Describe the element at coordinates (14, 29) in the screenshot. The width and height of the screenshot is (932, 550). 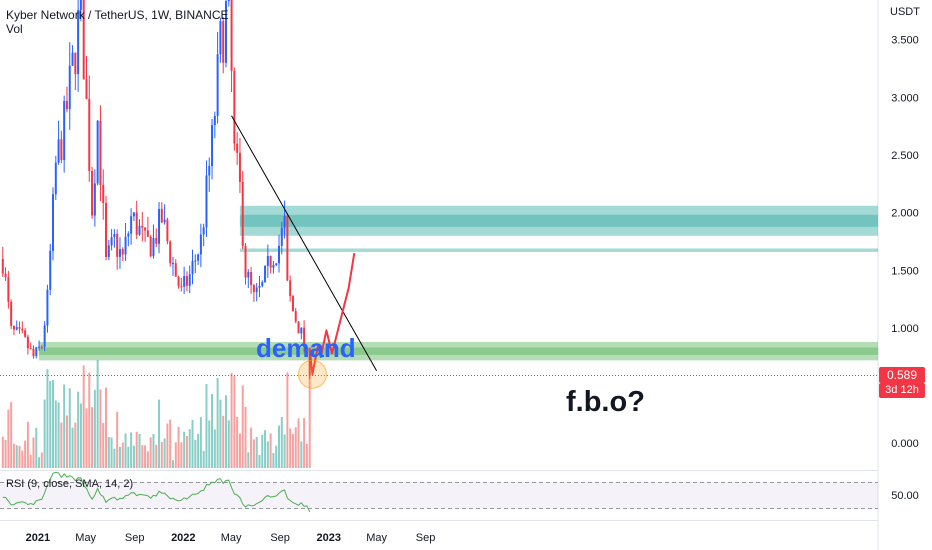
I see `volume-legend: Vol` at that location.